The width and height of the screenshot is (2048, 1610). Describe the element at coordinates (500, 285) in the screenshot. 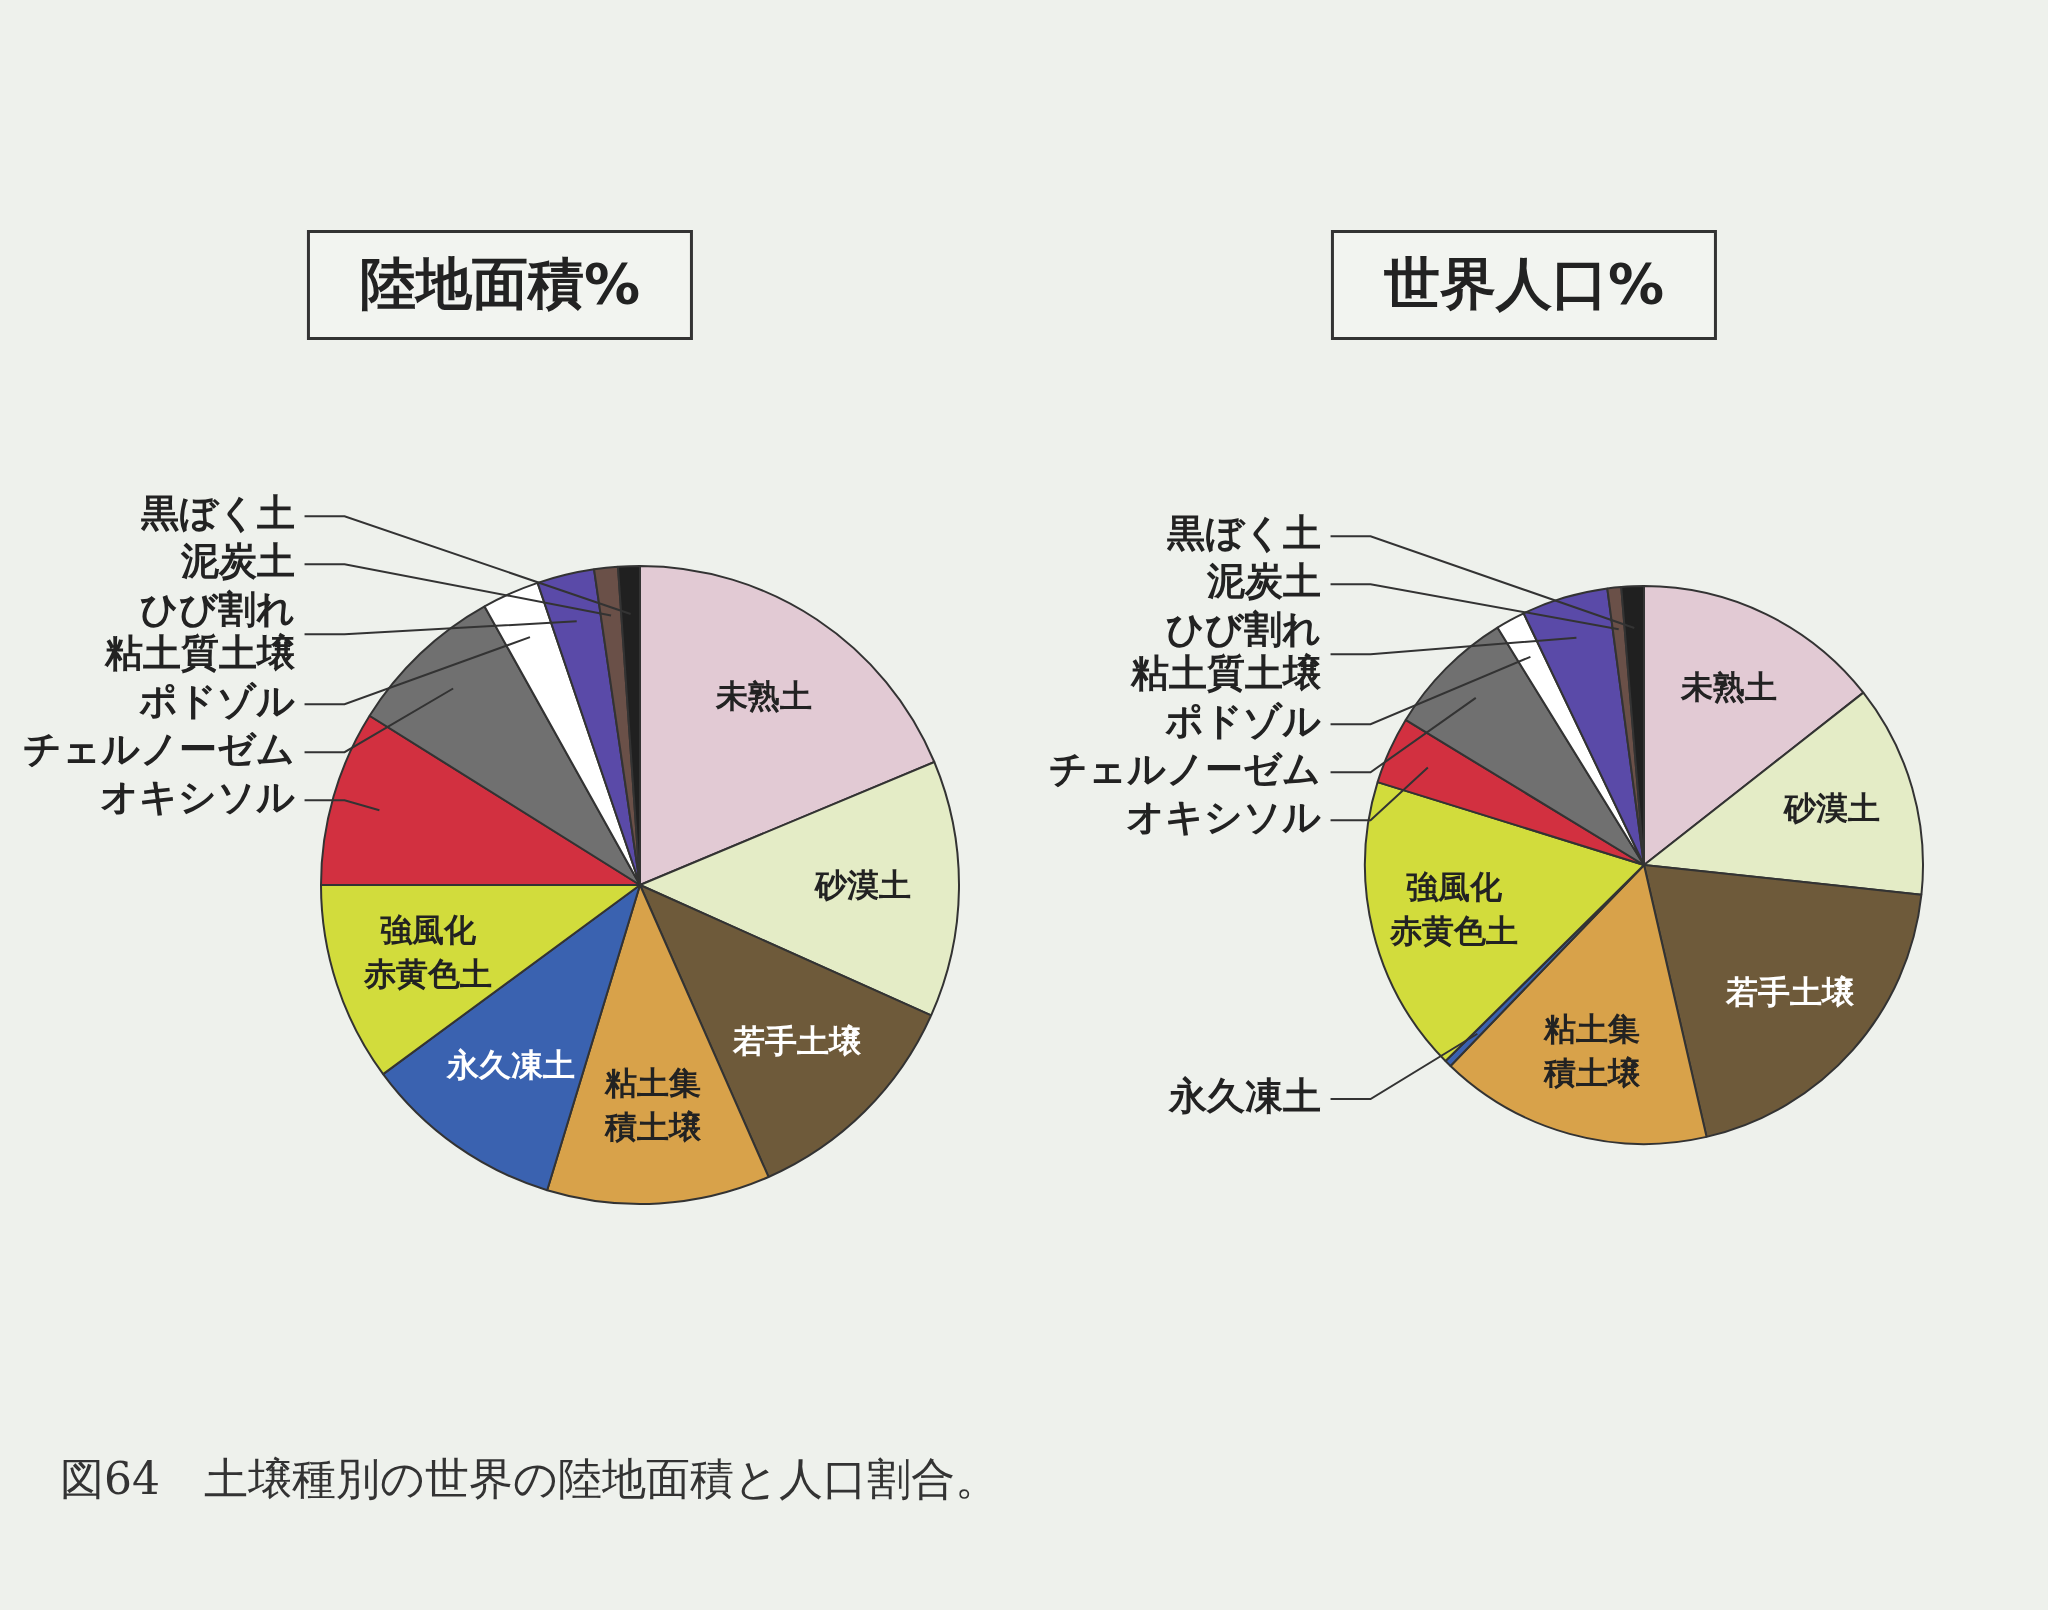

I see `chart-title: 陸地面積%` at that location.